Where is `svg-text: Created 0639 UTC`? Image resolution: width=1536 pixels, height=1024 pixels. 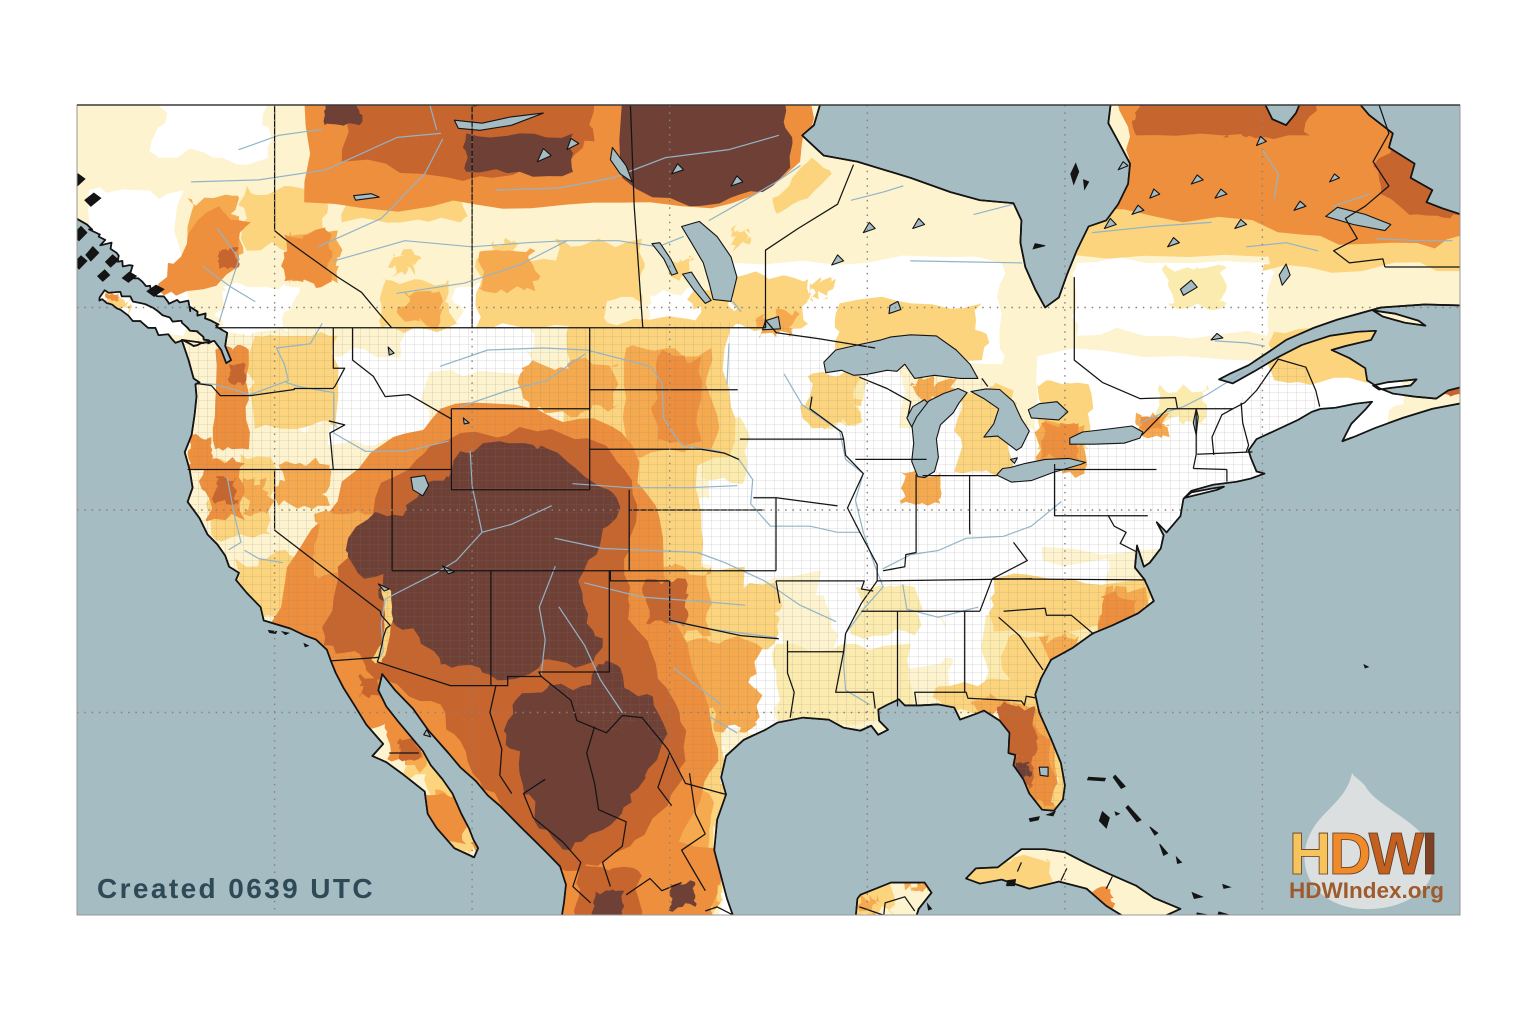
svg-text: Created 0639 UTC is located at coordinates (236, 888).